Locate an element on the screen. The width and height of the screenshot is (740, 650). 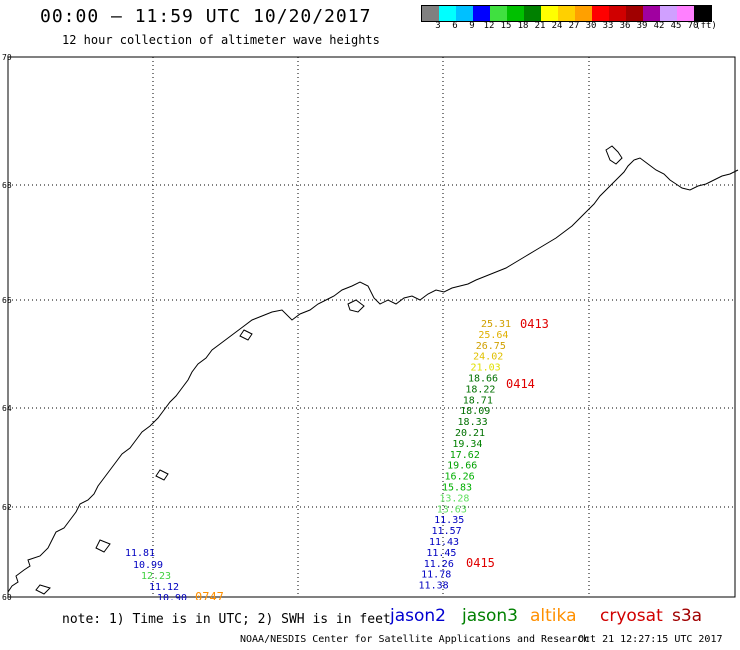
color-scale-label: 30 is located at coordinates (591, 26).